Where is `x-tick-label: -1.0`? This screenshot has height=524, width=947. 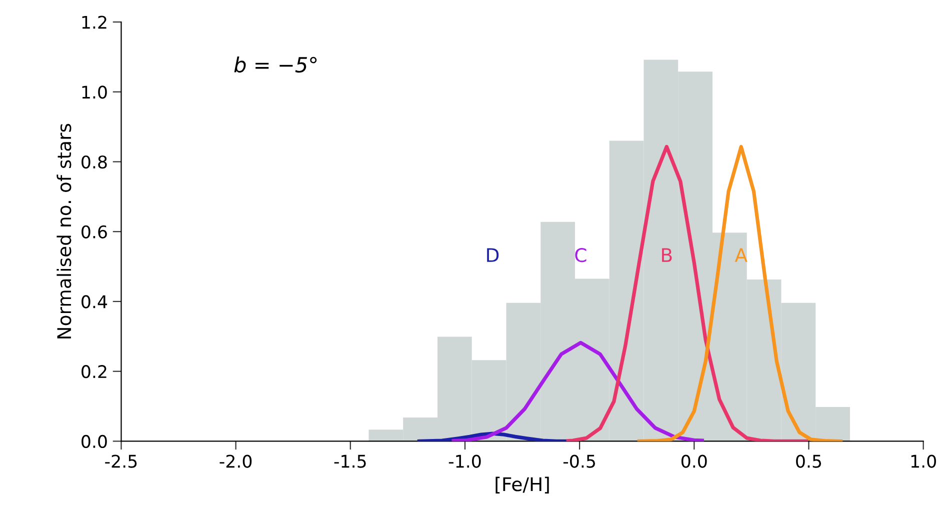 x-tick-label: -1.0 is located at coordinates (464, 461).